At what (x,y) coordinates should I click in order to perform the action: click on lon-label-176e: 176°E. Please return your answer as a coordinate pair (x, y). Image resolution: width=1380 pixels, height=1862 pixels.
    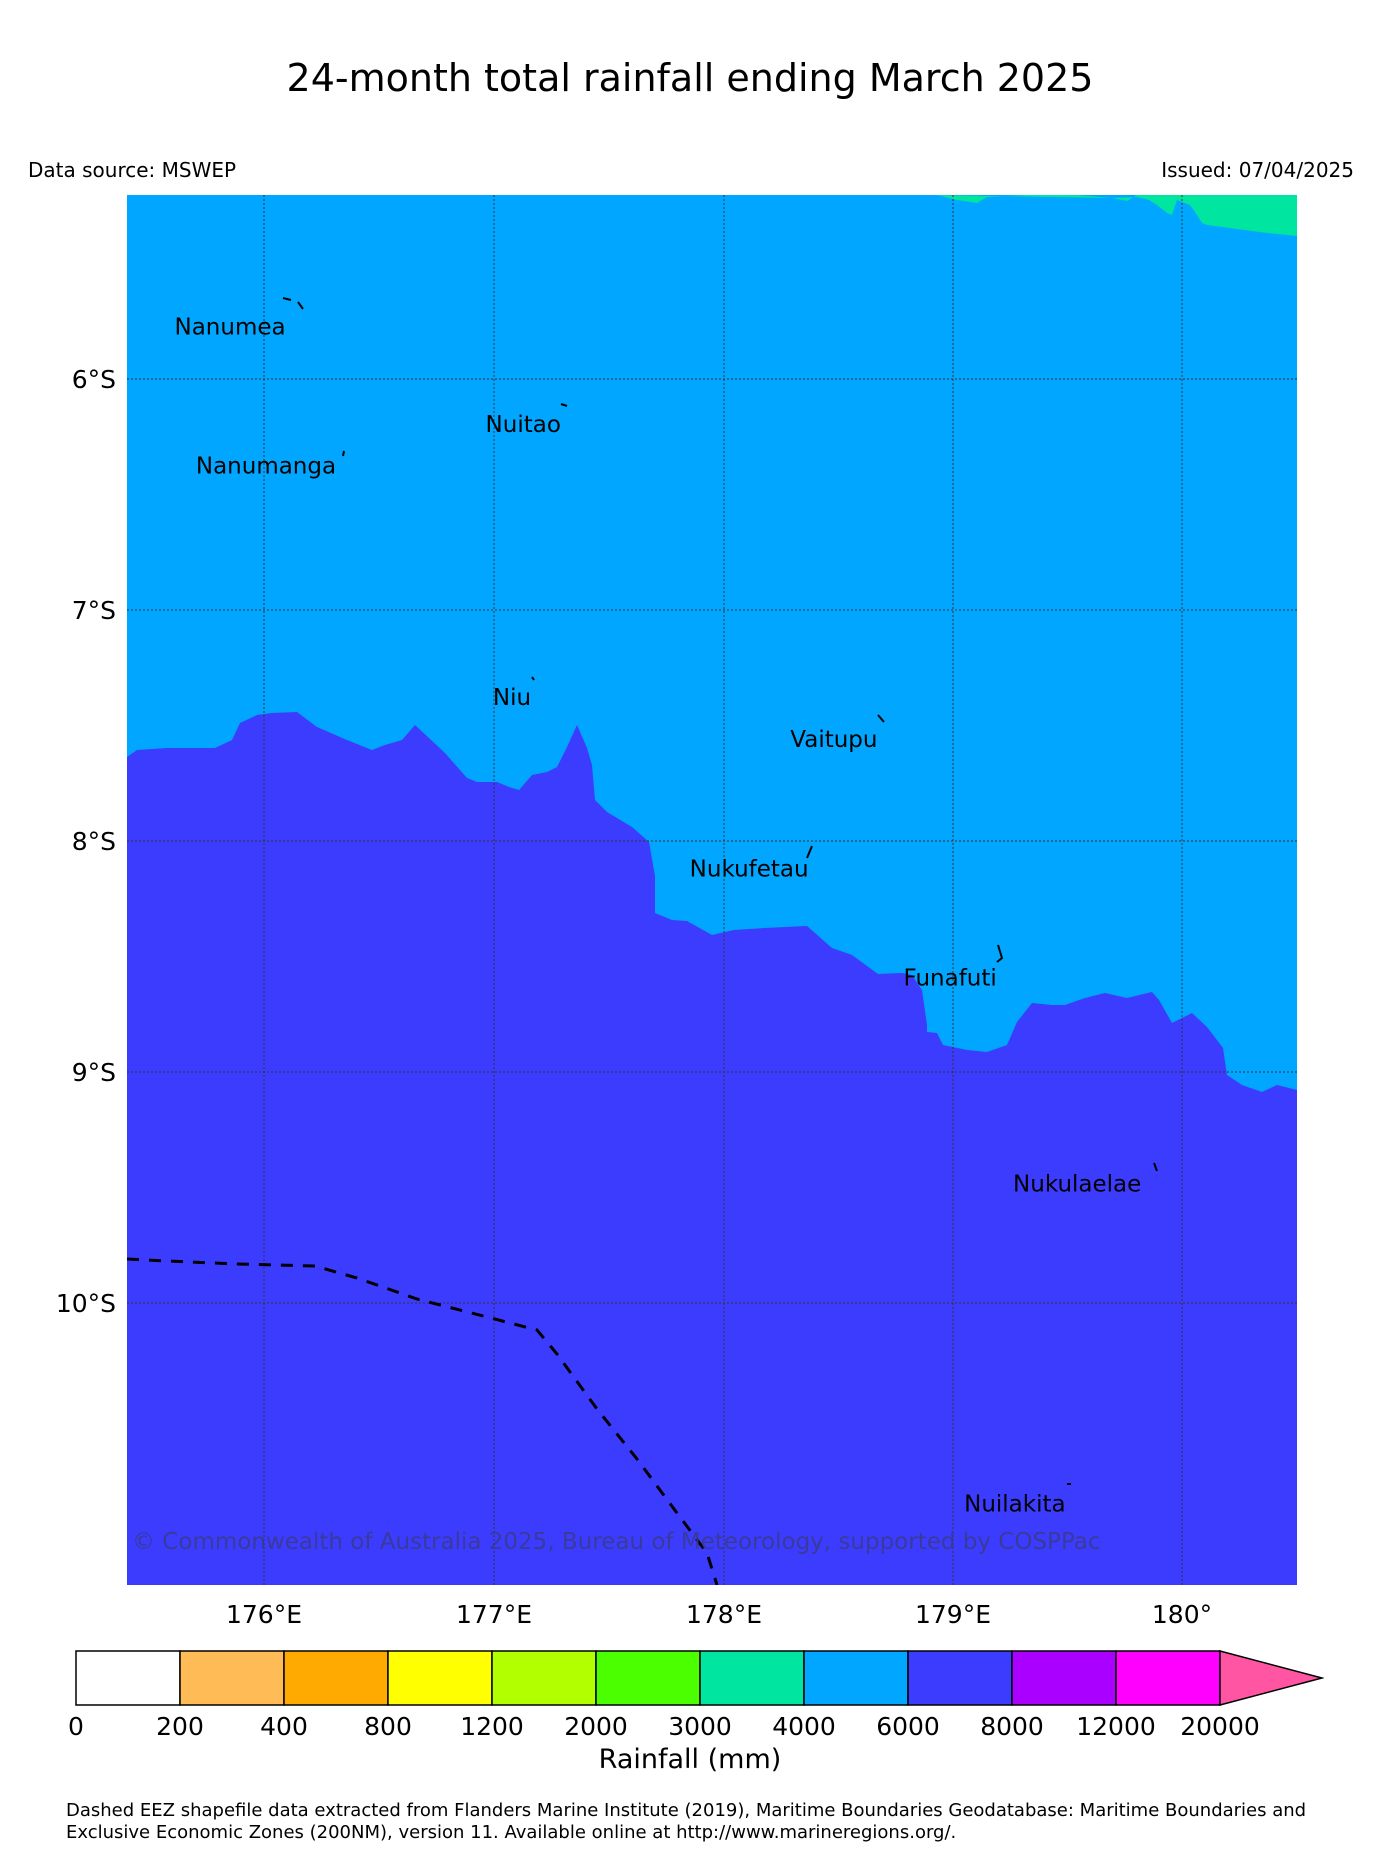
    Looking at the image, I should click on (263, 1614).